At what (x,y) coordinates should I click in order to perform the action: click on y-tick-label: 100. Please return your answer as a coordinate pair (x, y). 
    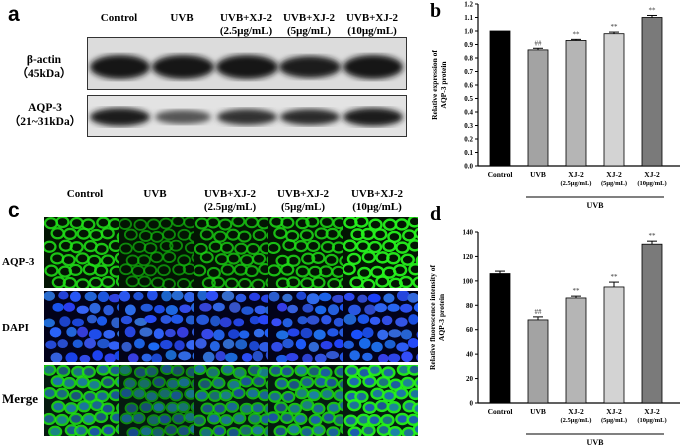
    Looking at the image, I should click on (468, 281).